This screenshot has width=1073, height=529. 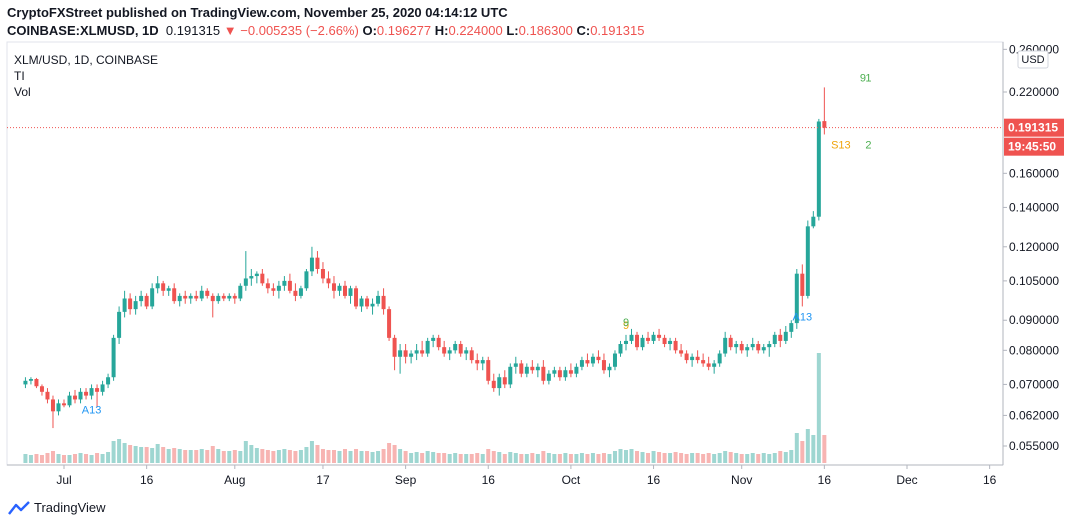 What do you see at coordinates (1033, 128) in the screenshot?
I see `last-price-tag-label: 0.191315` at bounding box center [1033, 128].